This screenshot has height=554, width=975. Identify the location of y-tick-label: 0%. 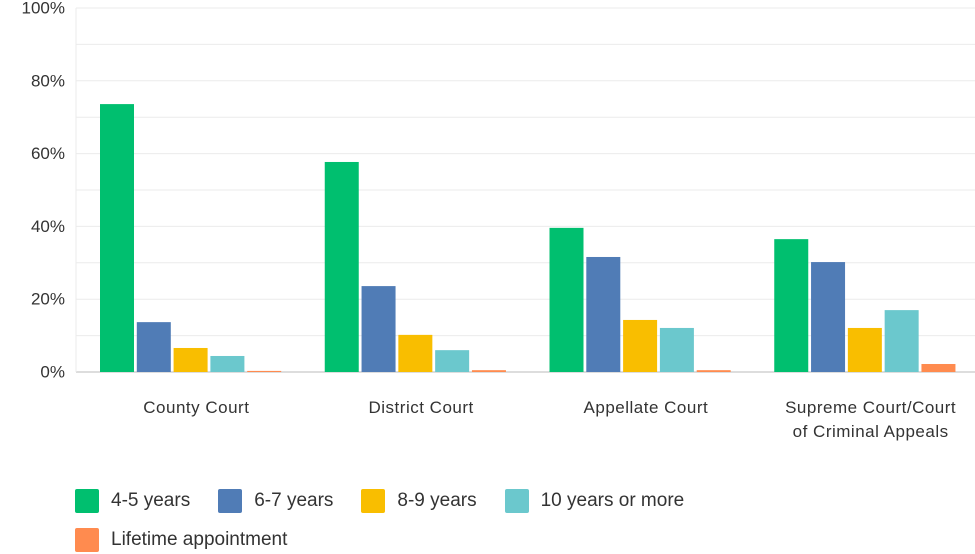
(52, 371).